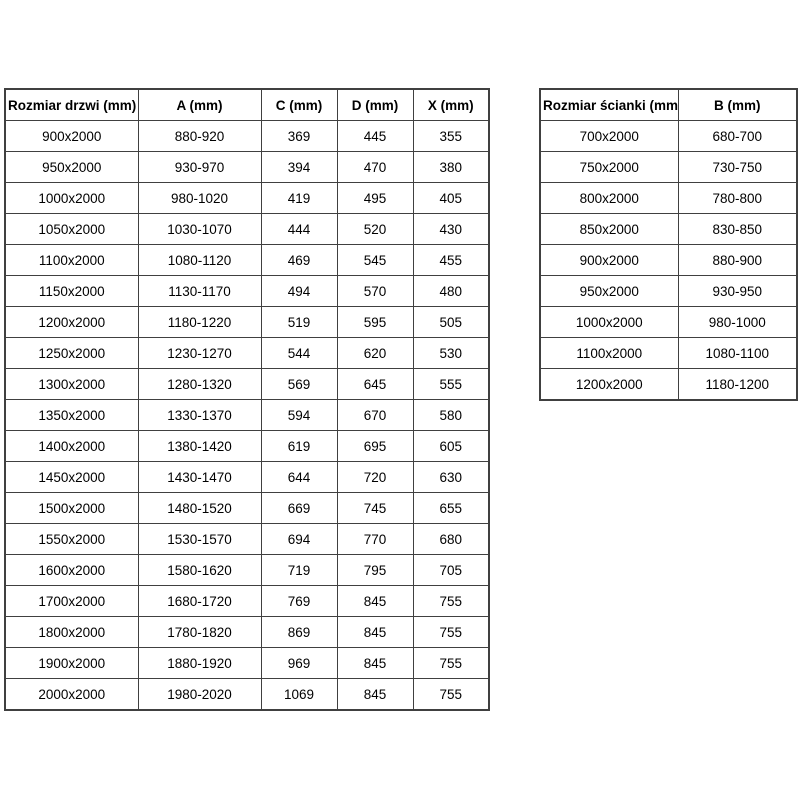  I want to click on table-cell: 869, so click(299, 632).